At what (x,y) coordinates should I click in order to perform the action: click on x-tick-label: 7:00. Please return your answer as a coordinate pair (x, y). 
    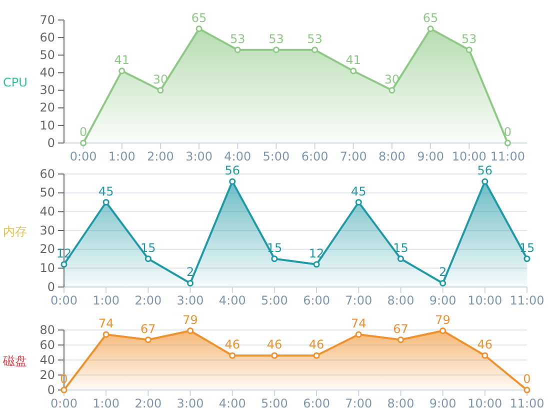
    Looking at the image, I should click on (358, 403).